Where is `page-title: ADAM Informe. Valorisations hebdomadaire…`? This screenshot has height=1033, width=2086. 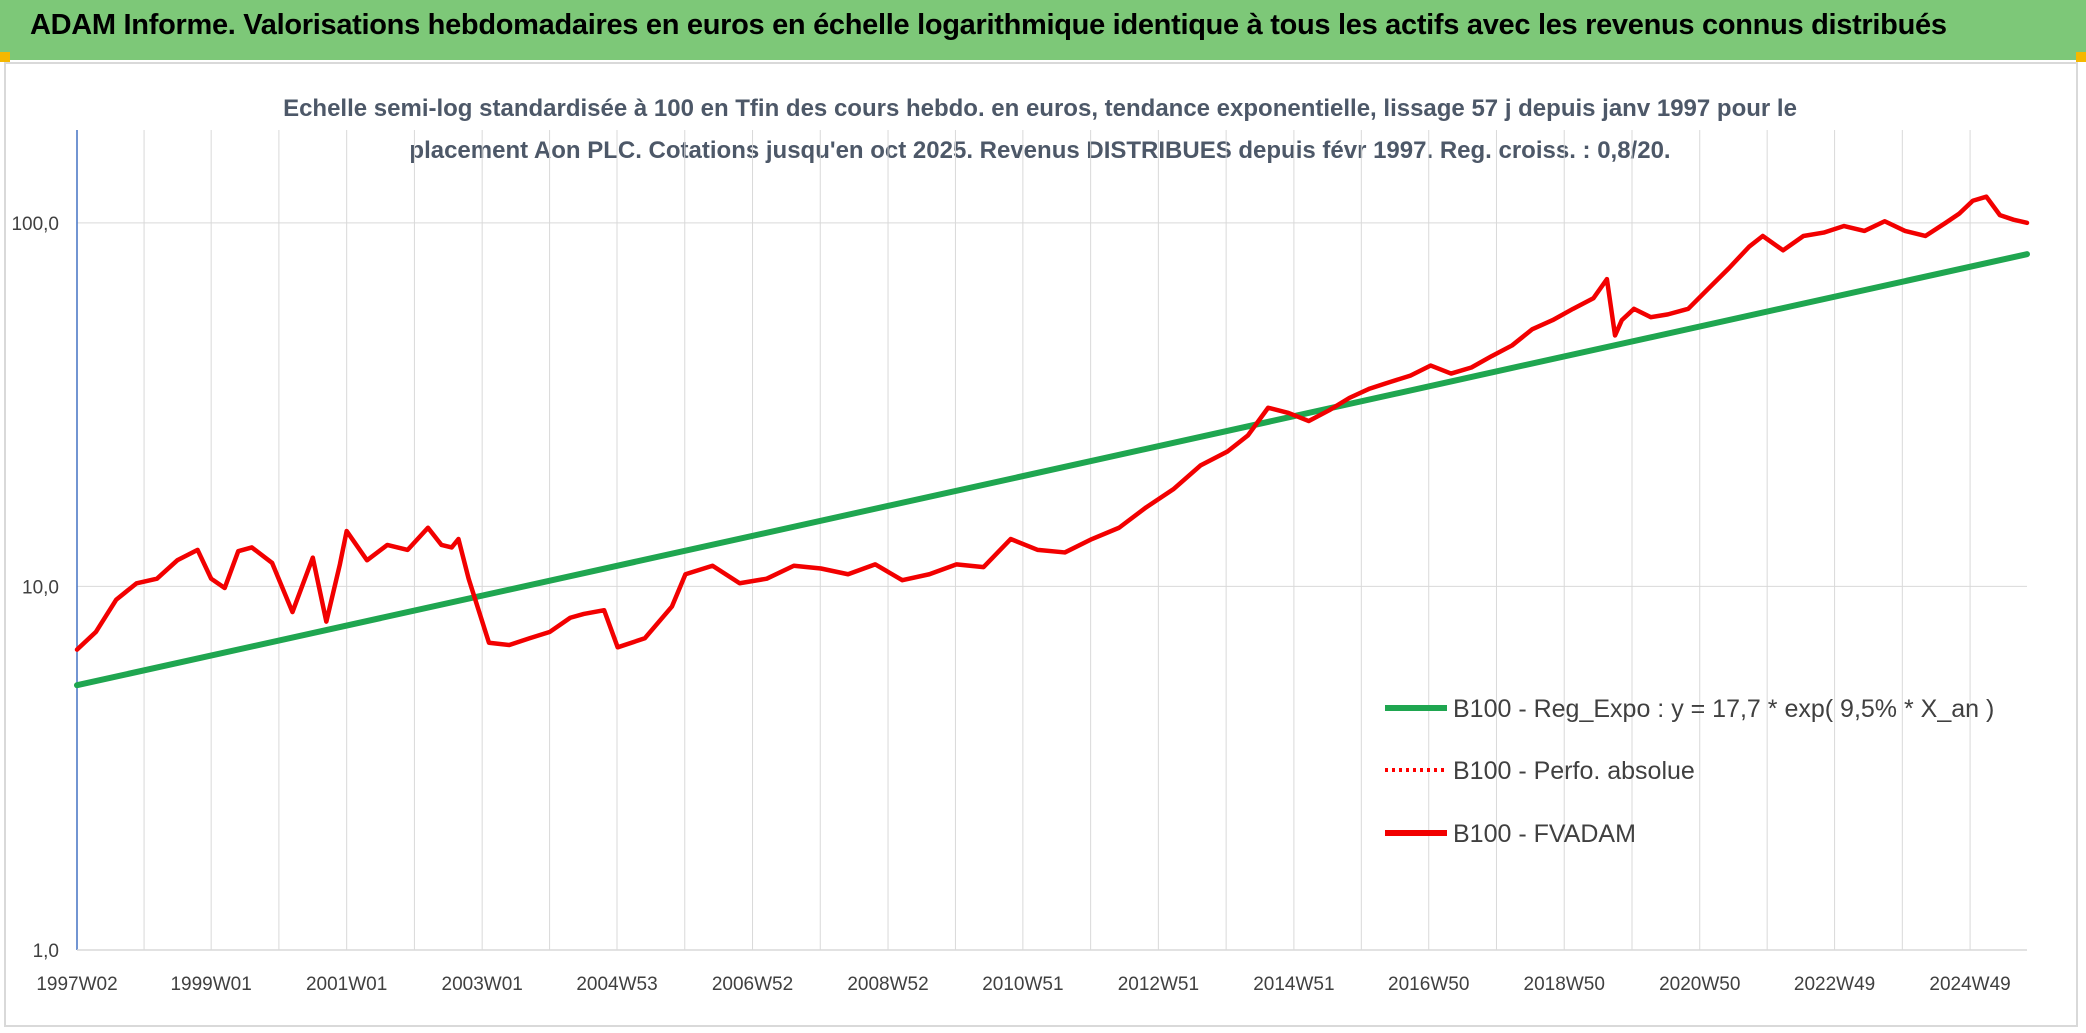 page-title: ADAM Informe. Valorisations hebdomadaire… is located at coordinates (988, 25).